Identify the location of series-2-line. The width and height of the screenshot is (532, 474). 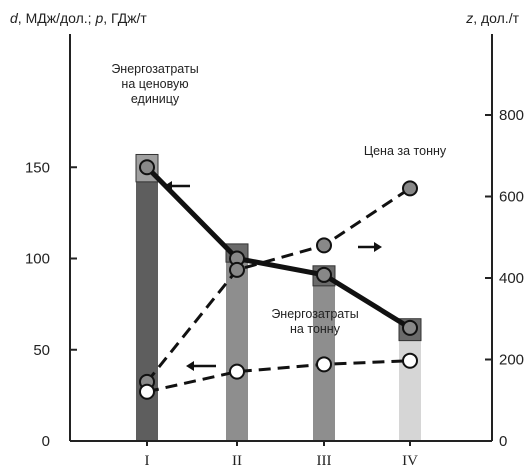
(278, 376).